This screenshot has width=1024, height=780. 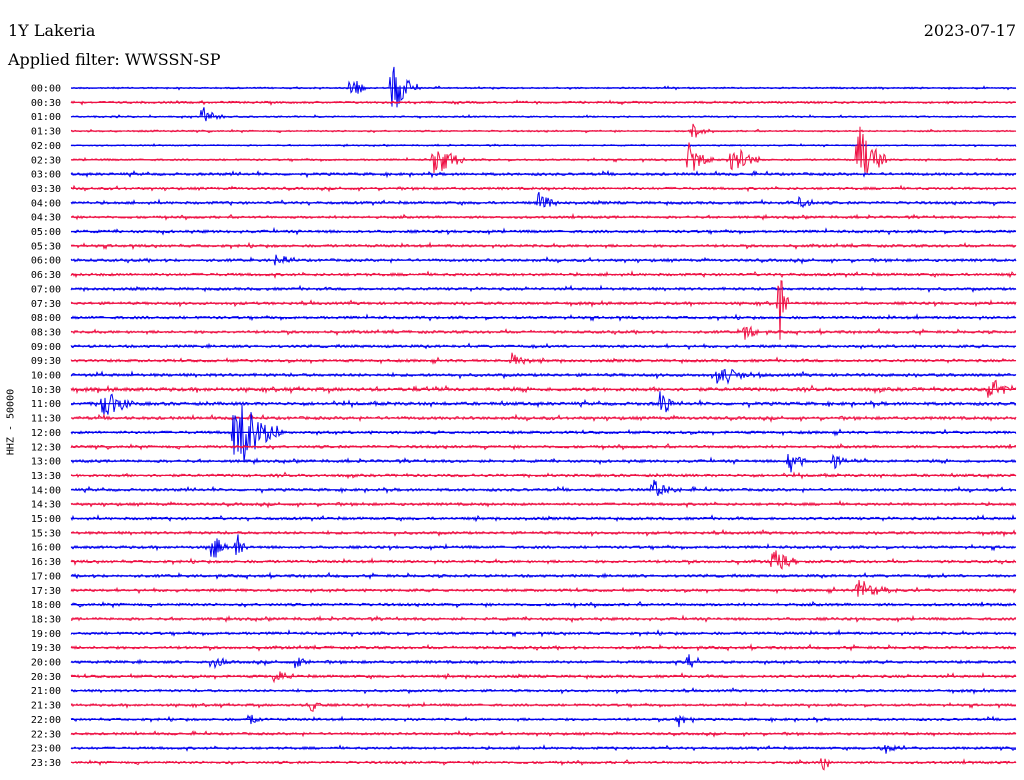 I want to click on row-time-label: 17:30, so click(x=46, y=591).